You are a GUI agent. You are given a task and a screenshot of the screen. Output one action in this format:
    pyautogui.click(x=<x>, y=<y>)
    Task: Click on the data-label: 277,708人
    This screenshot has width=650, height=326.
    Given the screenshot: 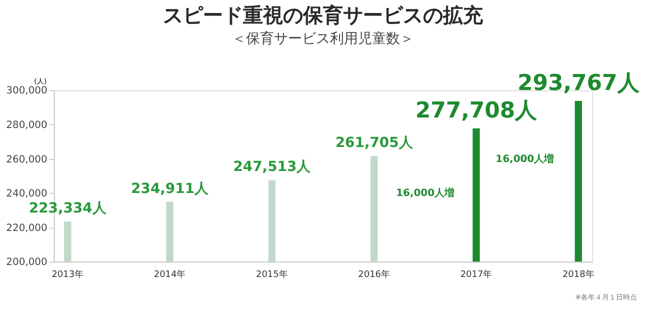 What is the action you would take?
    pyautogui.click(x=476, y=111)
    